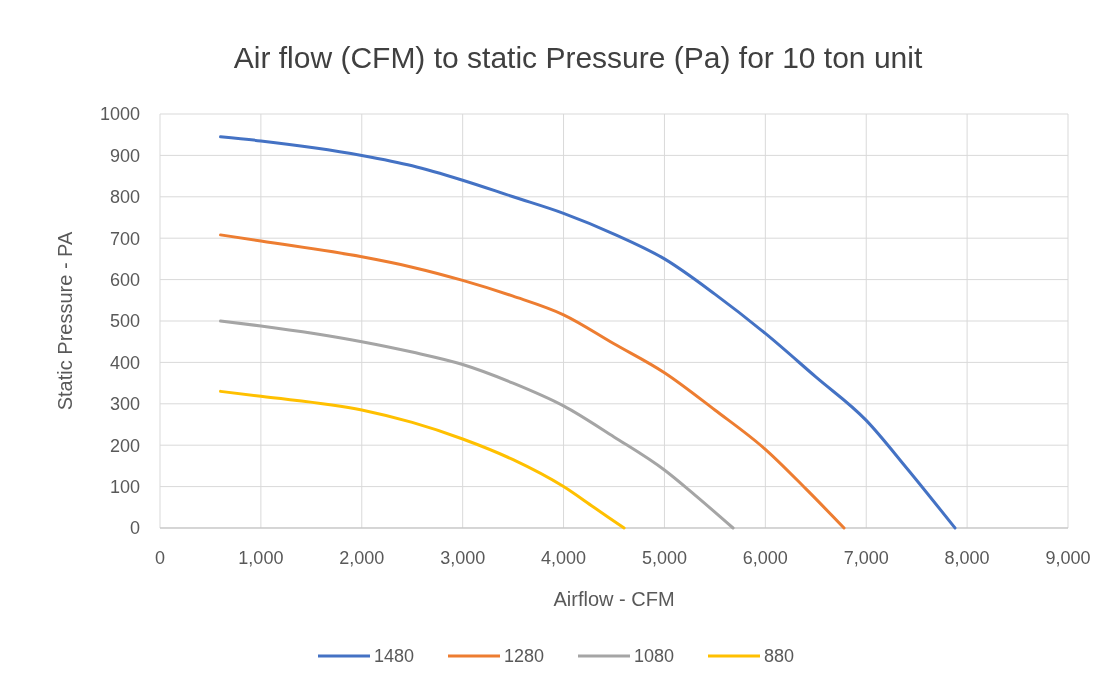 The width and height of the screenshot is (1116, 696). What do you see at coordinates (119, 114) in the screenshot?
I see `y-tick-label: 1000` at bounding box center [119, 114].